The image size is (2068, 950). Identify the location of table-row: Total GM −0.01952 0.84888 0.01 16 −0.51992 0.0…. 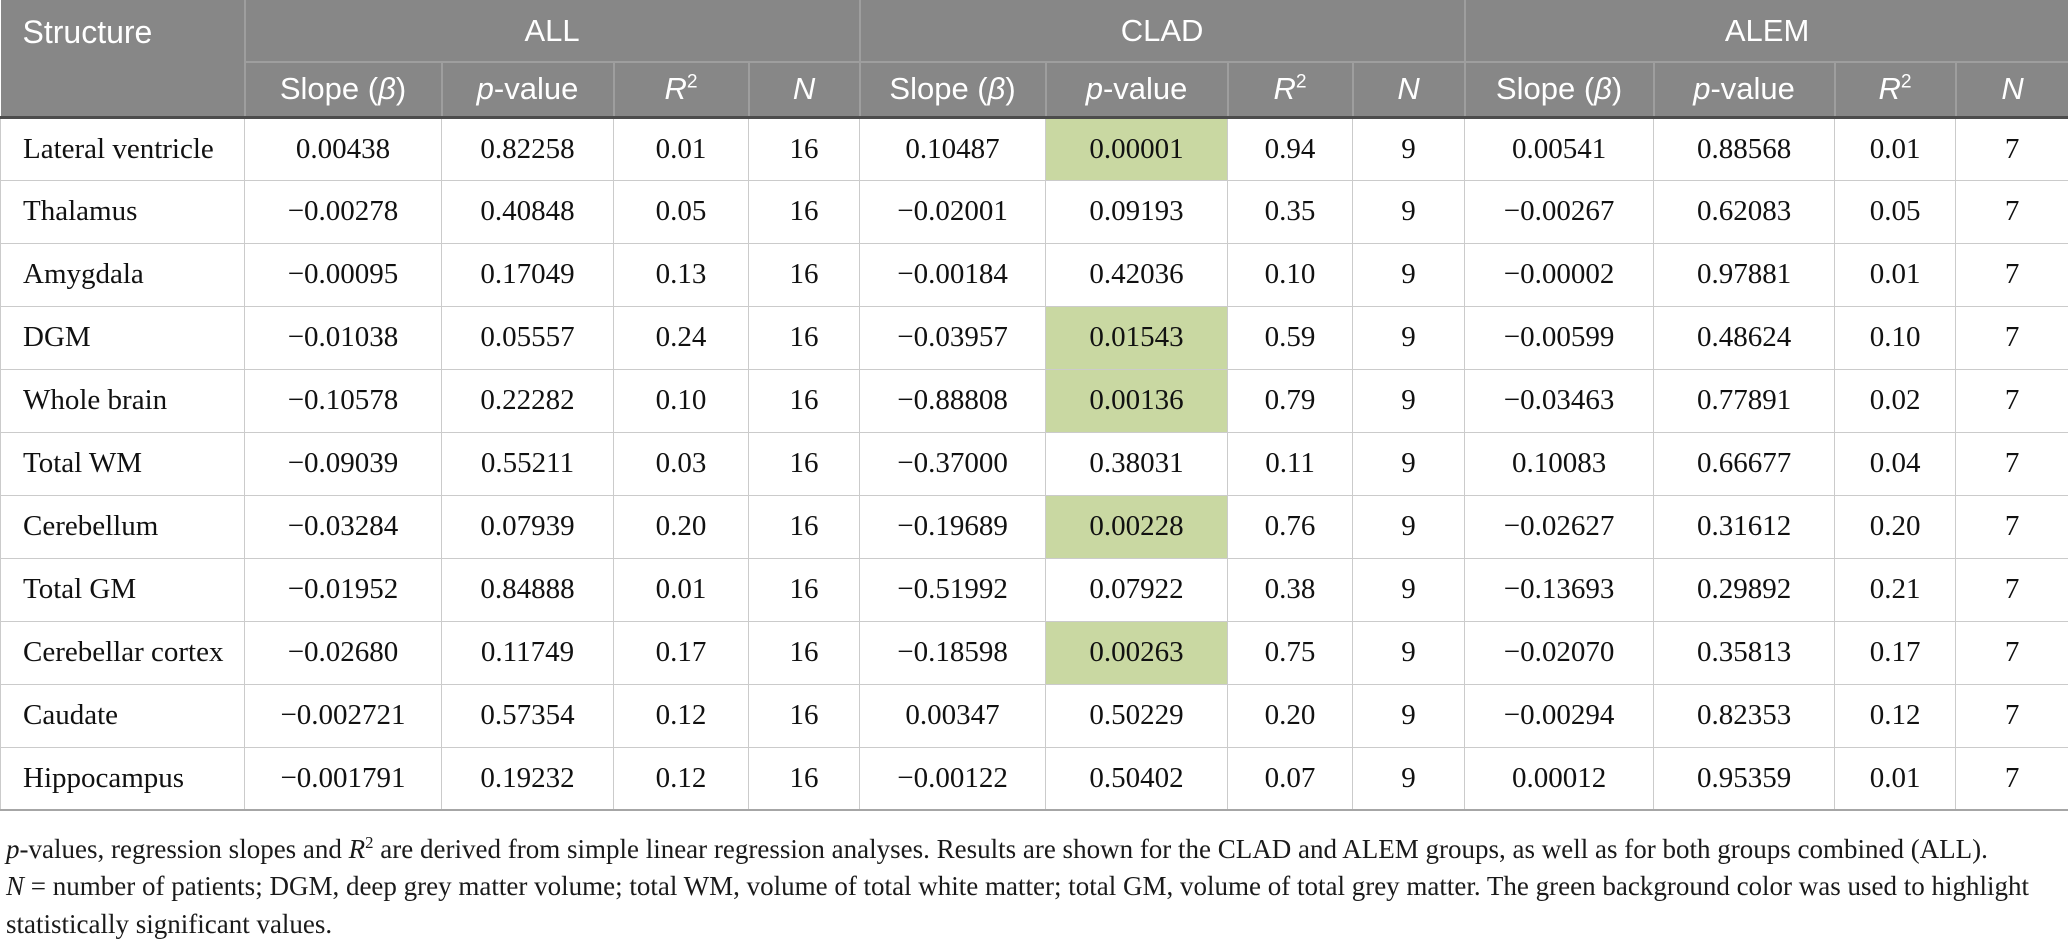
(1034, 589).